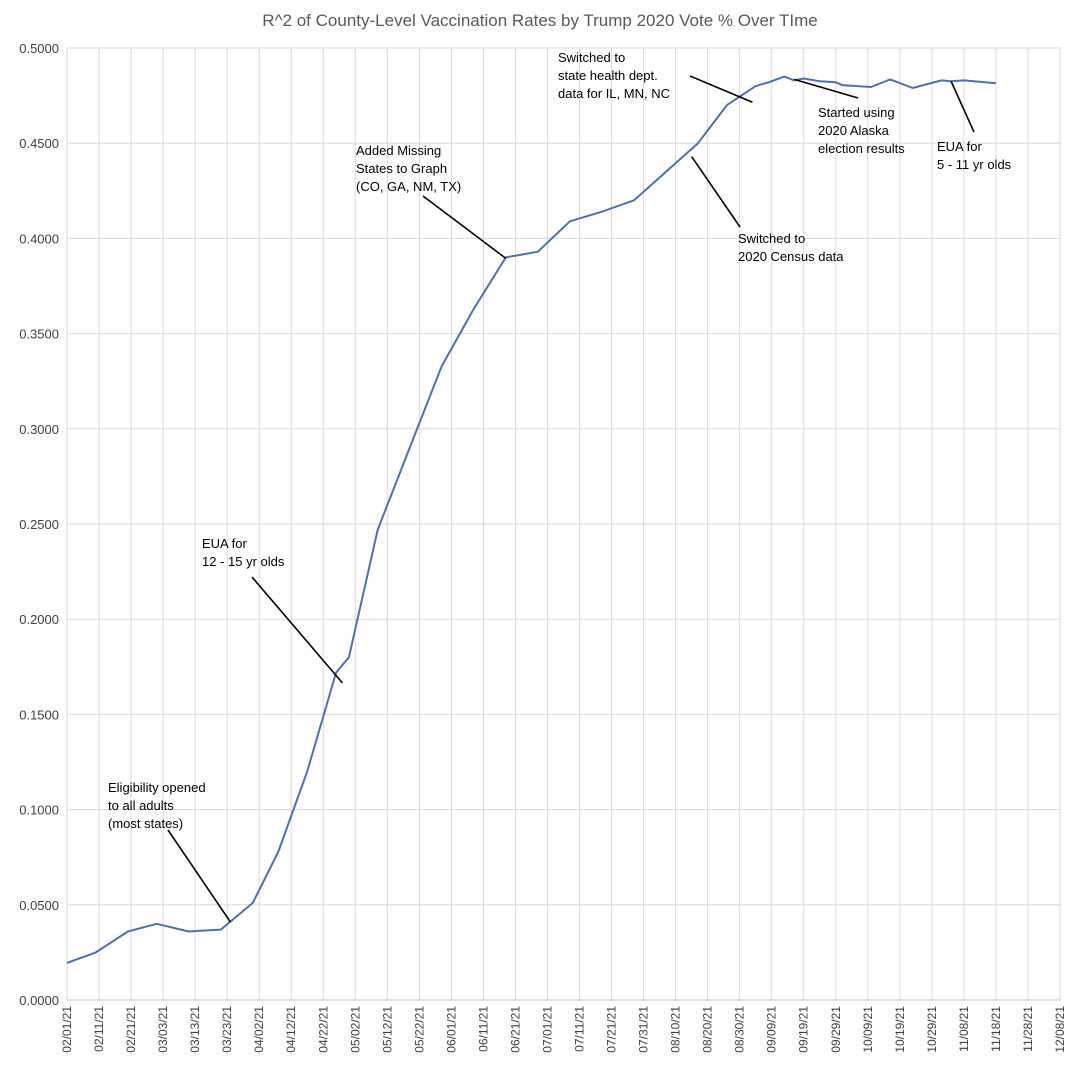  What do you see at coordinates (291, 1029) in the screenshot?
I see `x-tick-label: 04/12/21` at bounding box center [291, 1029].